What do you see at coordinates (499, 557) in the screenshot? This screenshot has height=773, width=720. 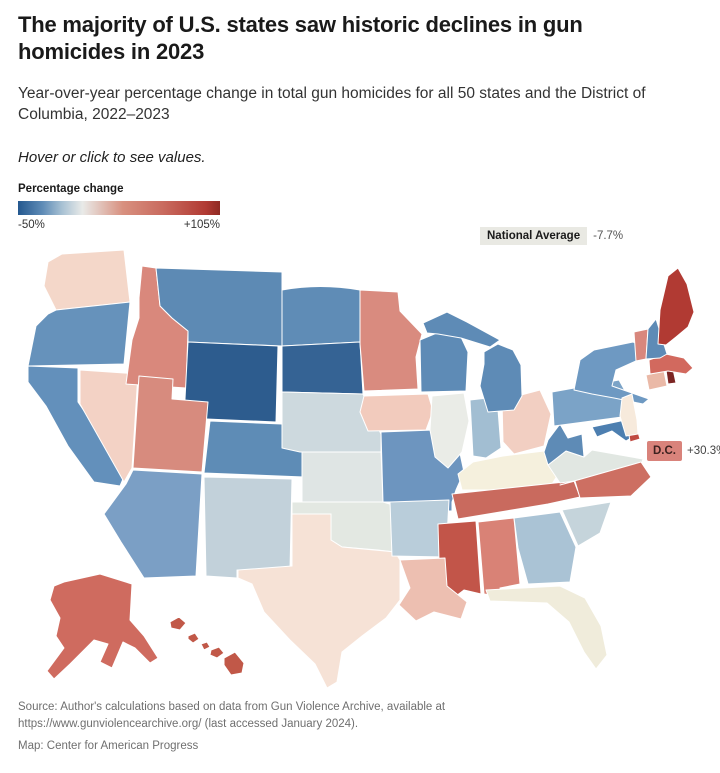 I see `state-alabama` at bounding box center [499, 557].